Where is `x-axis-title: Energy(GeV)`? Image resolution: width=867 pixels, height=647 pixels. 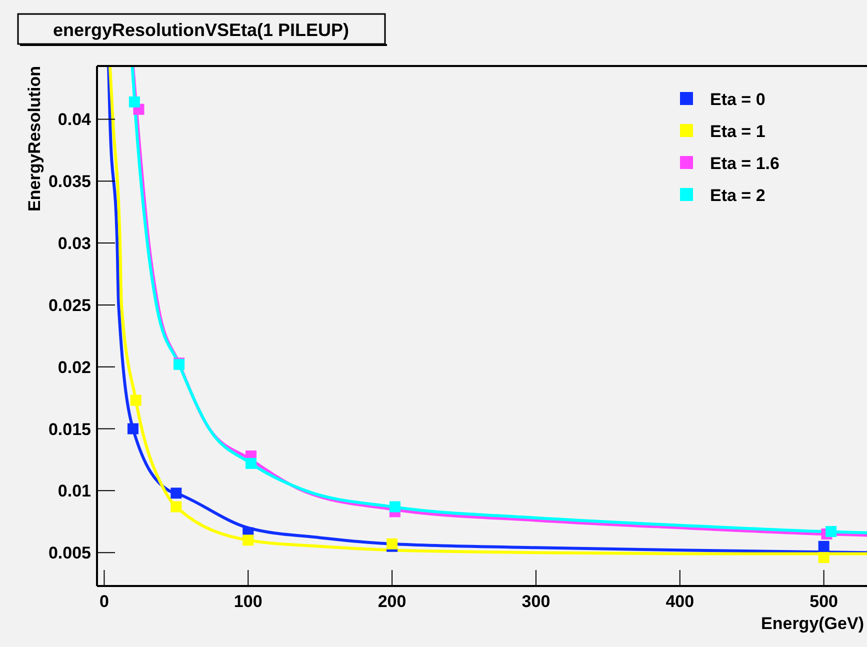 x-axis-title: Energy(GeV) is located at coordinates (812, 623).